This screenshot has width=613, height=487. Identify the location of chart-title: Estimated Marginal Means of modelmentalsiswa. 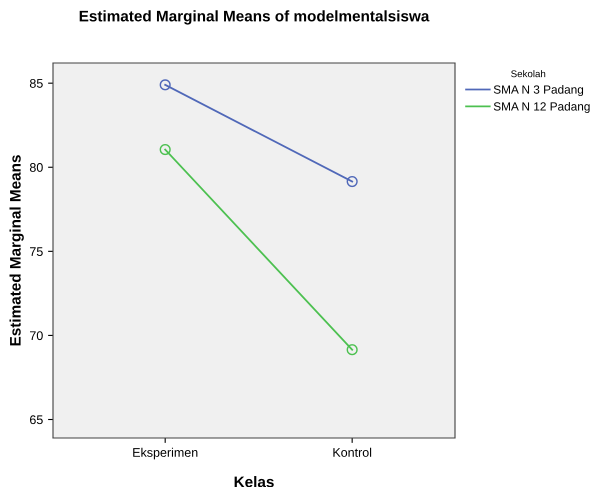
(255, 17).